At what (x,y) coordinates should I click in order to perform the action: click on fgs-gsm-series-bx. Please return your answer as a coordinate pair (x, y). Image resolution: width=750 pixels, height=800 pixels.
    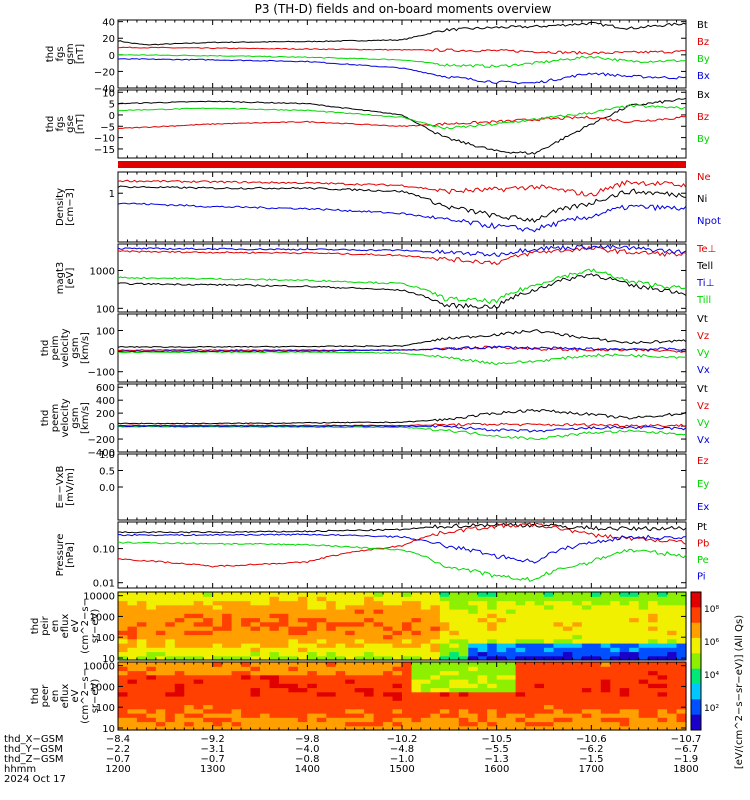
    Looking at the image, I should click on (402, 71).